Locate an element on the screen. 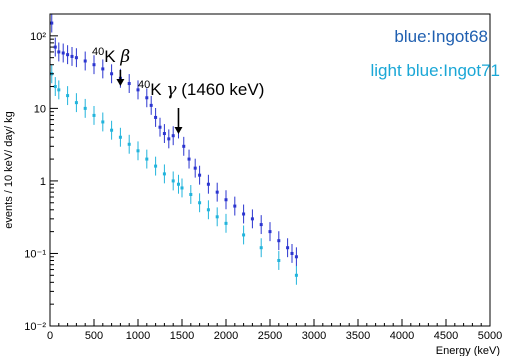 Image resolution: width=512 pixels, height=356 pixels. x-tick-label: 0 is located at coordinates (50, 336).